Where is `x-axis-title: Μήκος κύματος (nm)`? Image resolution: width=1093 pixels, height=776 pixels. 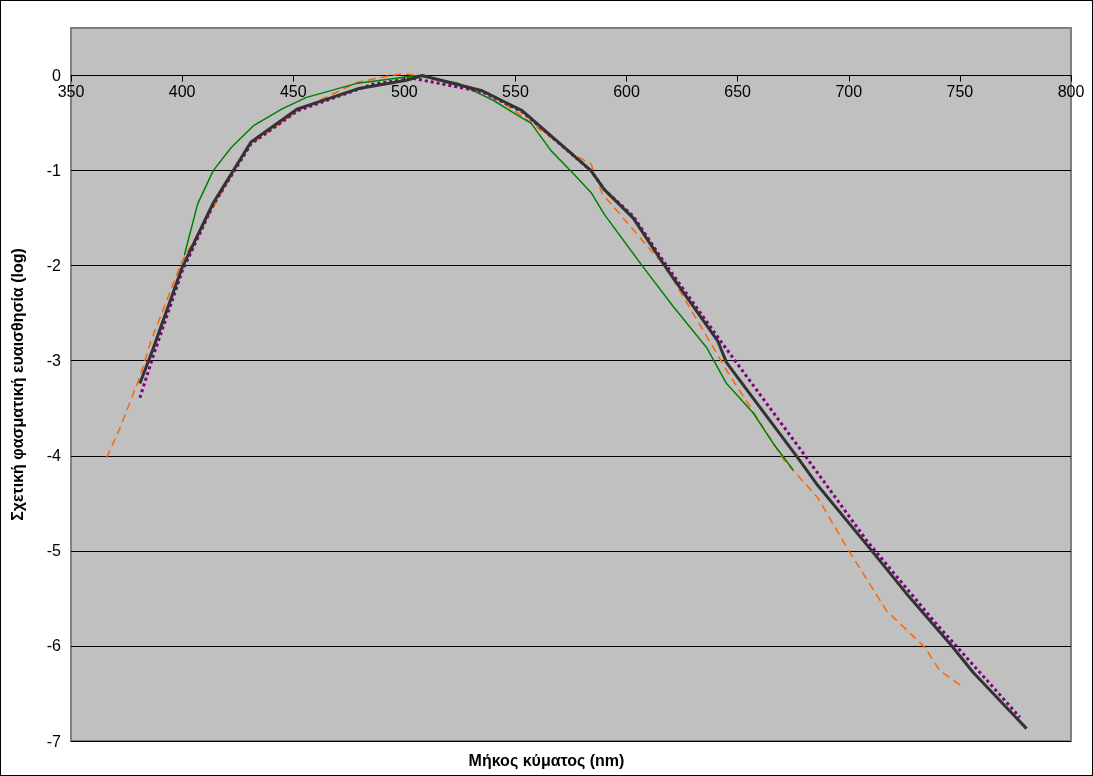
x-axis-title: Μήκος κύματος (nm) is located at coordinates (546, 760).